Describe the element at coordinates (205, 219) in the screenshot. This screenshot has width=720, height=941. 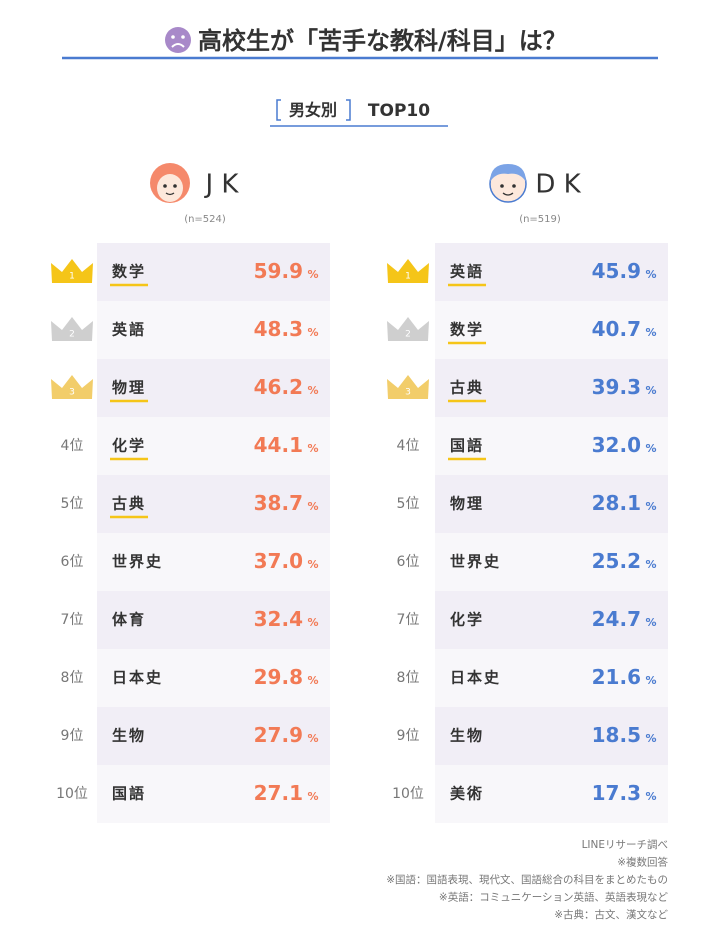
I see `sample-size: (n=524)` at that location.